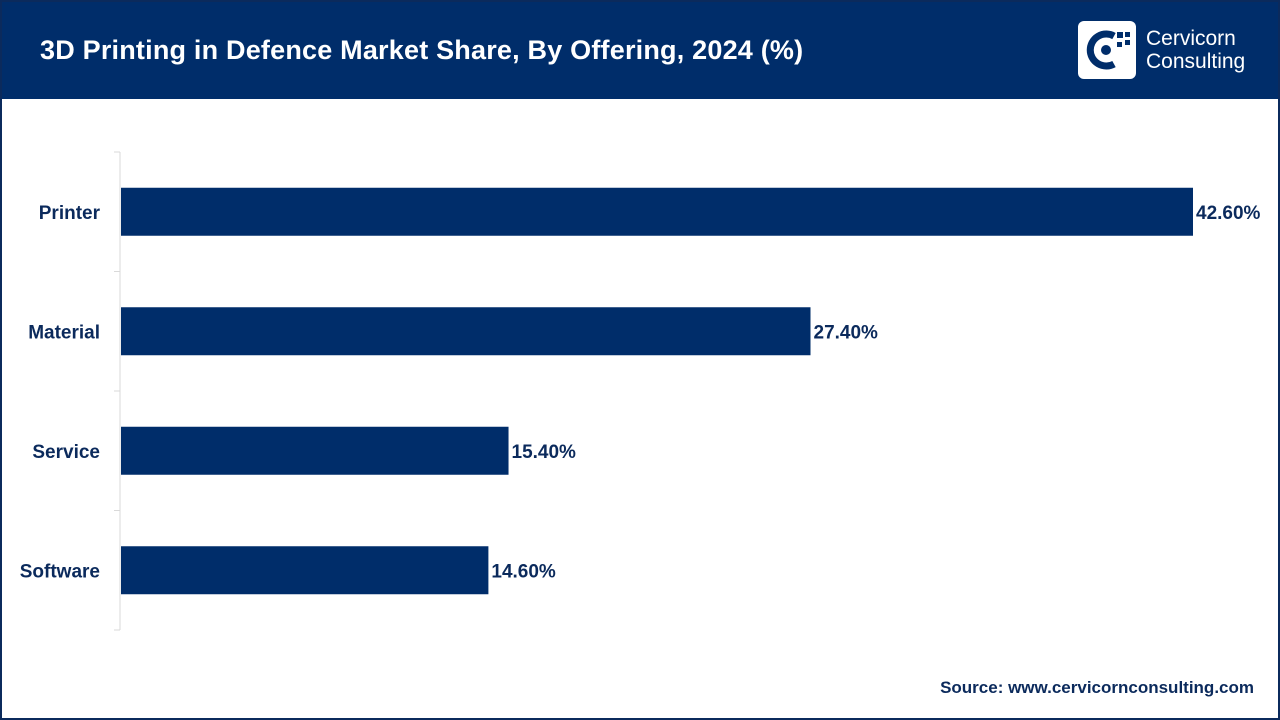 This screenshot has width=1280, height=720. What do you see at coordinates (1228, 213) in the screenshot?
I see `data-label-printer: 42.60%` at bounding box center [1228, 213].